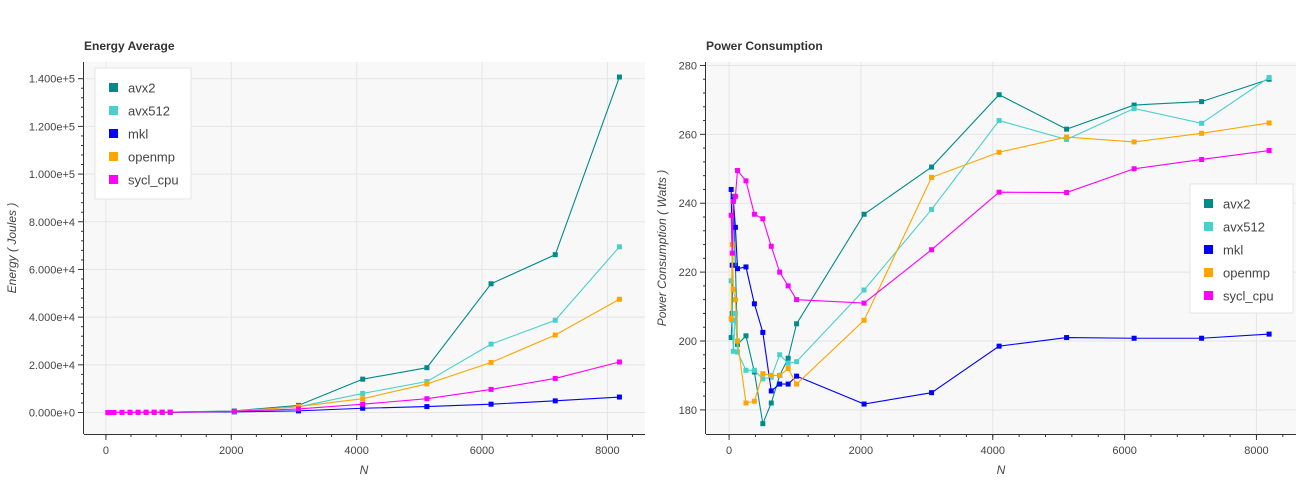  I want to click on legend-swatch-avx512, so click(113, 110).